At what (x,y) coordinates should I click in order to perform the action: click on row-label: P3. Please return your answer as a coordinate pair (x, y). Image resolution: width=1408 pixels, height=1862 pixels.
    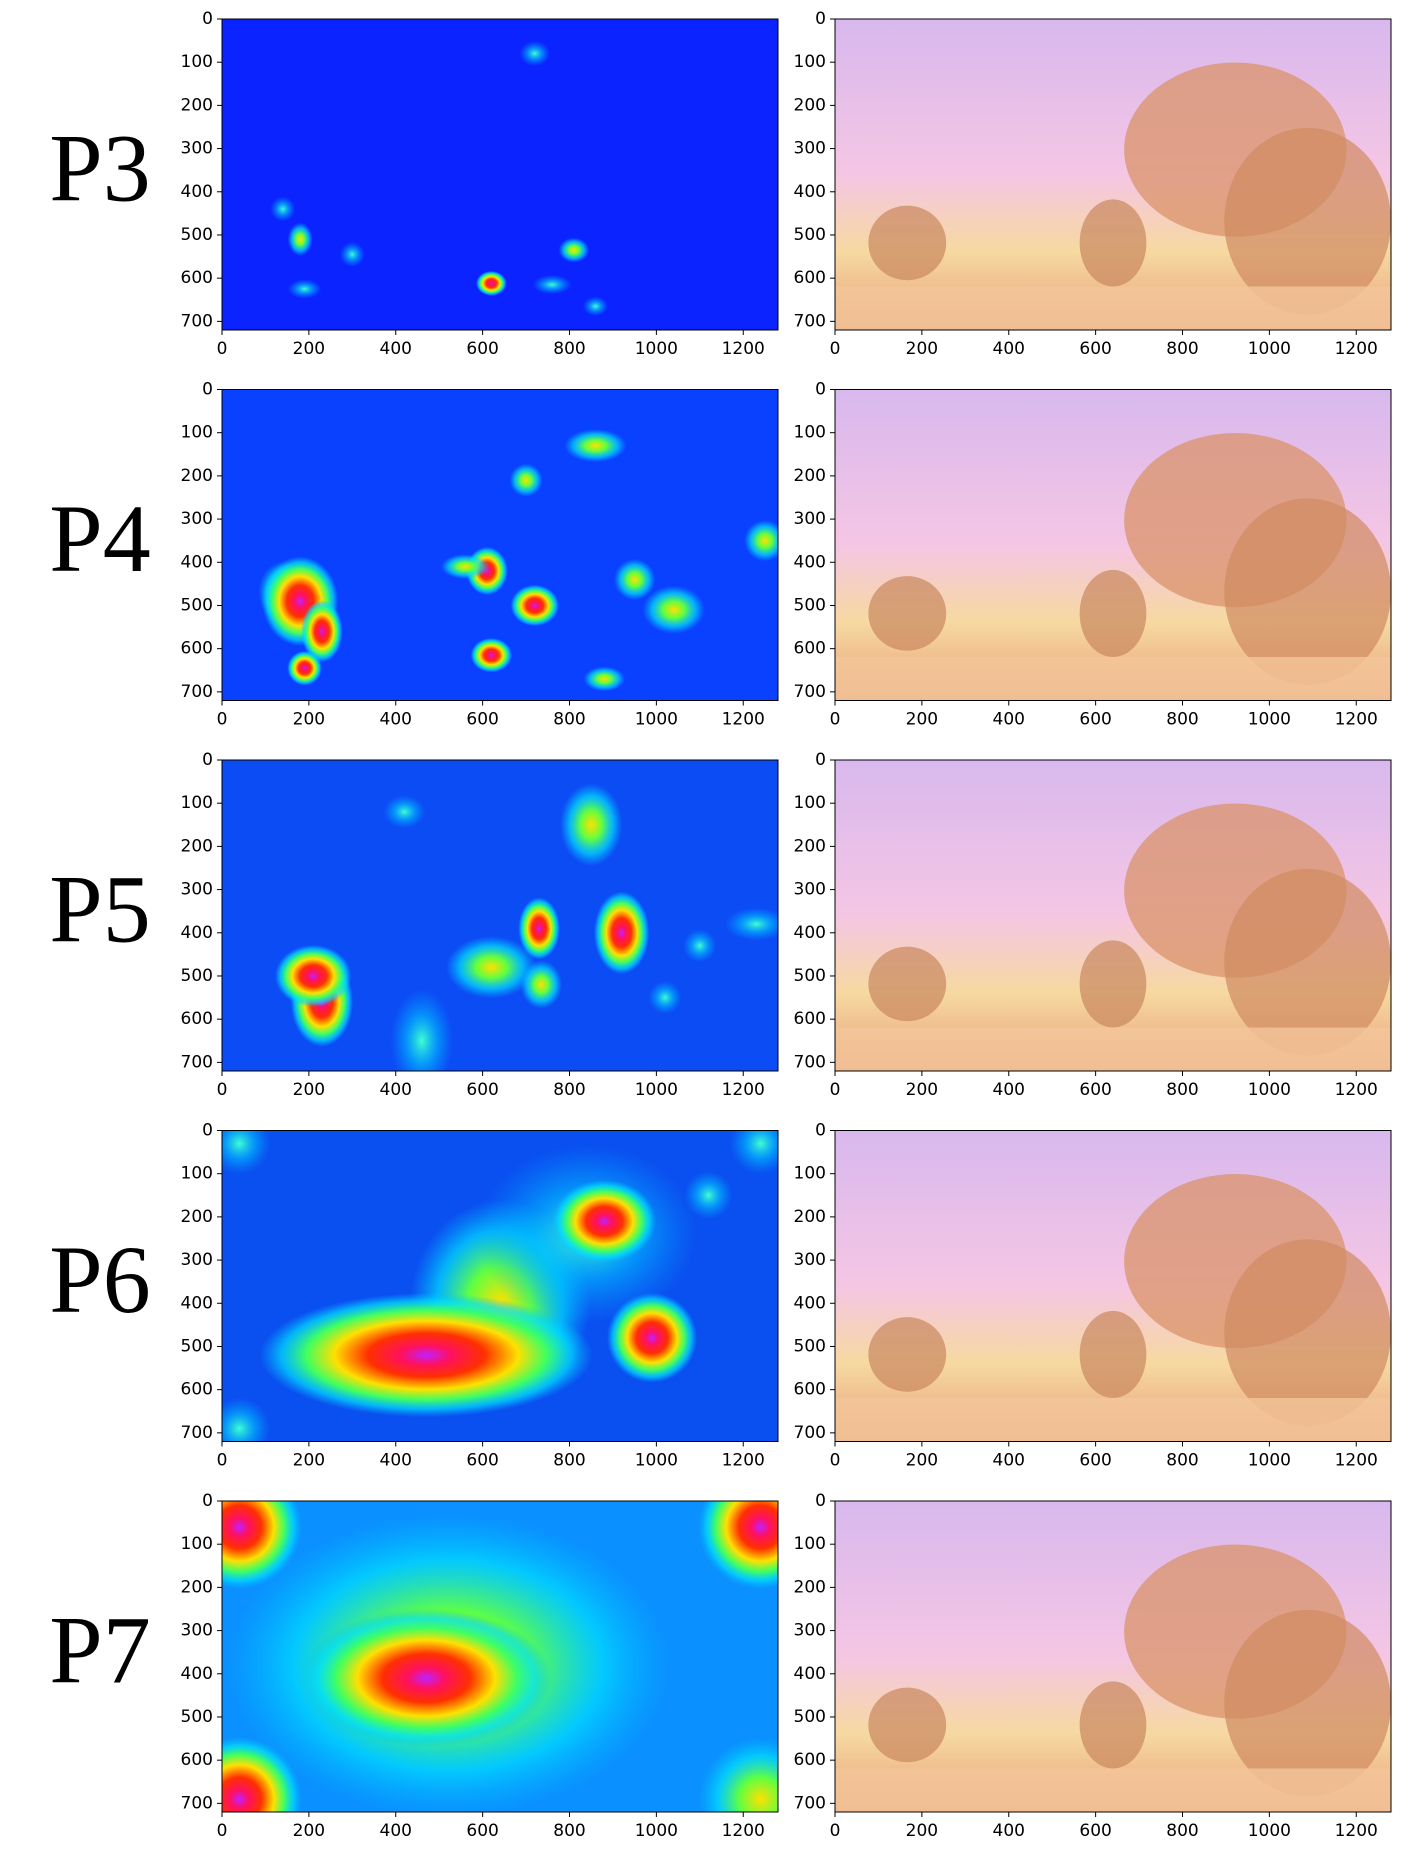
    Looking at the image, I should click on (99, 168).